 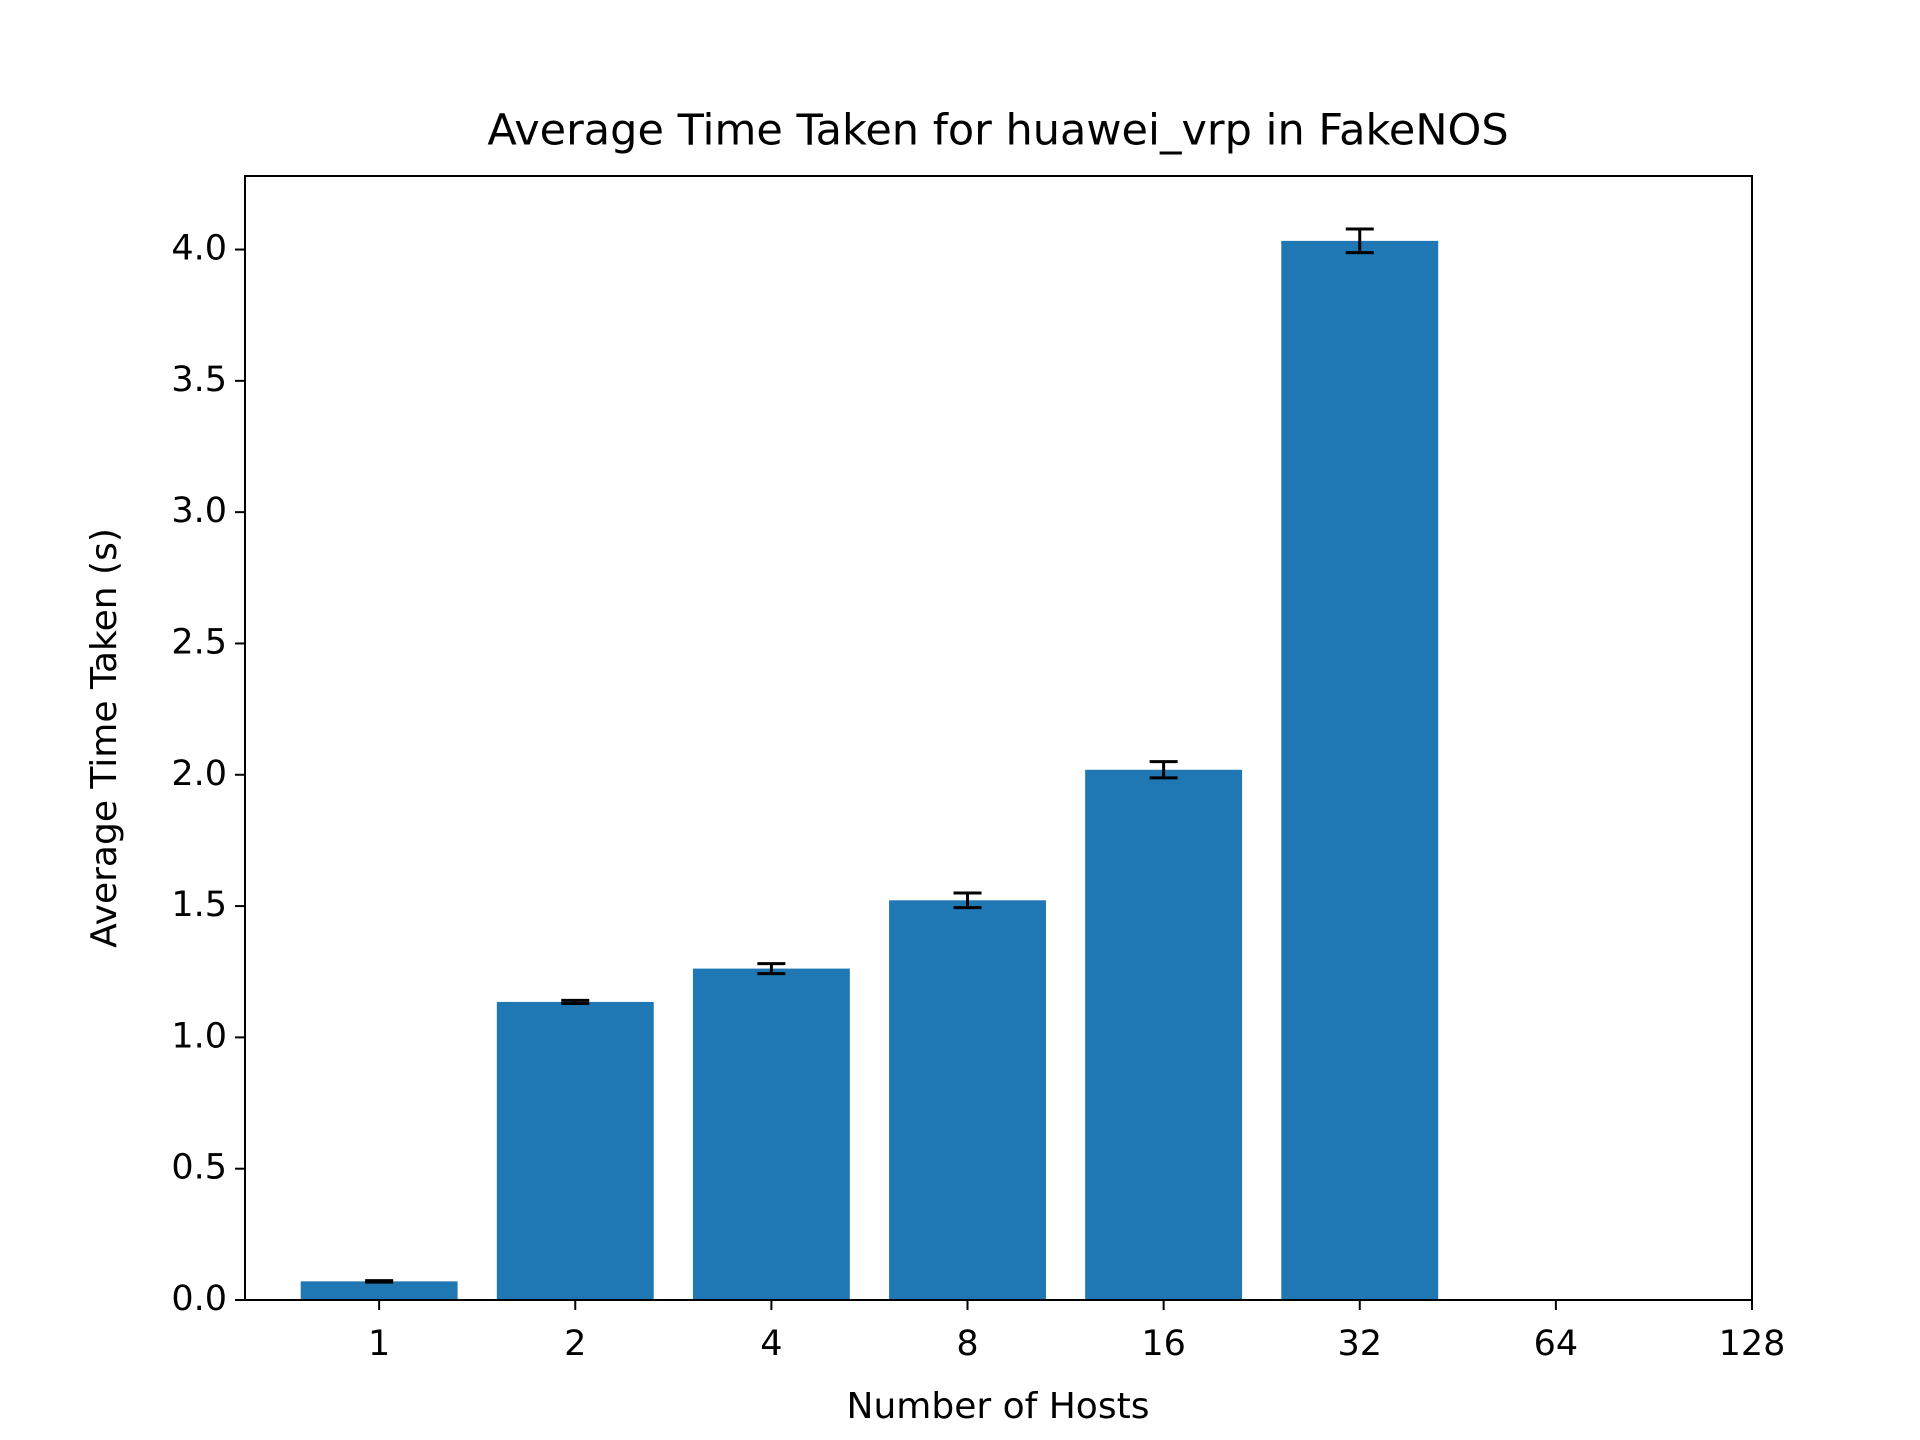 What do you see at coordinates (199, 511) in the screenshot?
I see `y-tick-label: 3.0` at bounding box center [199, 511].